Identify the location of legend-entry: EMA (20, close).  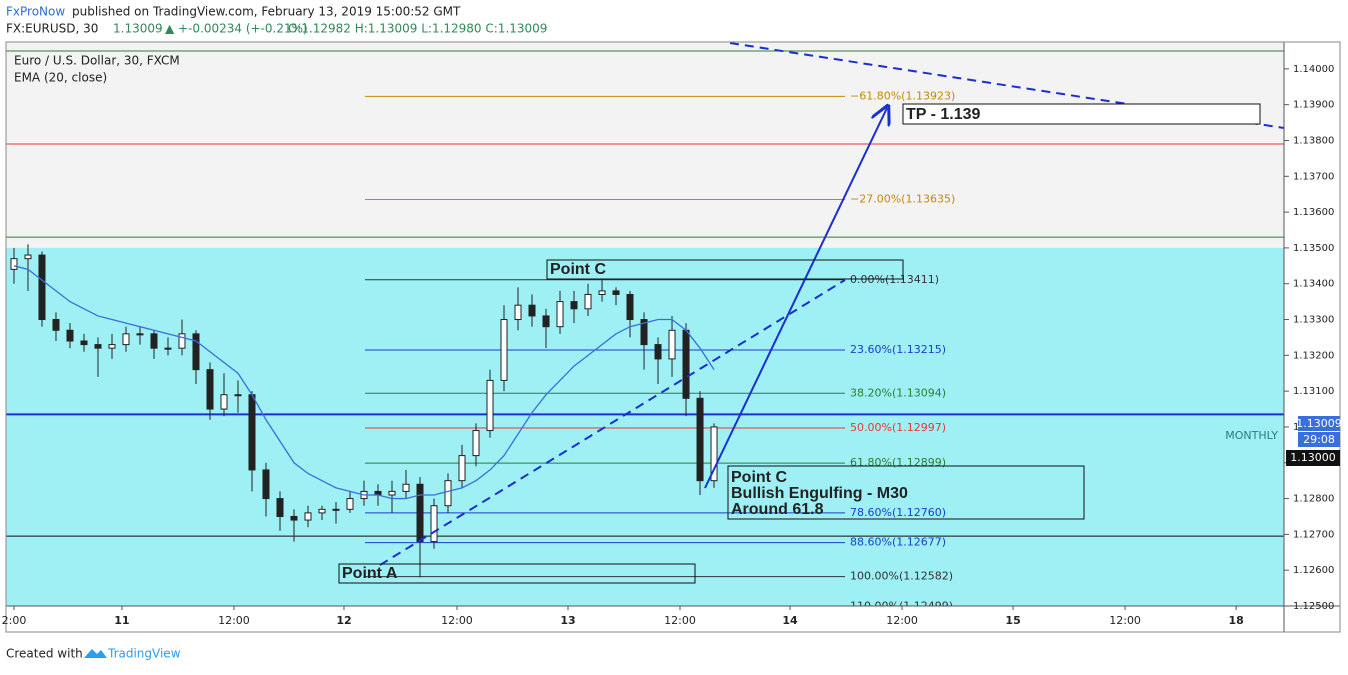
(60, 78).